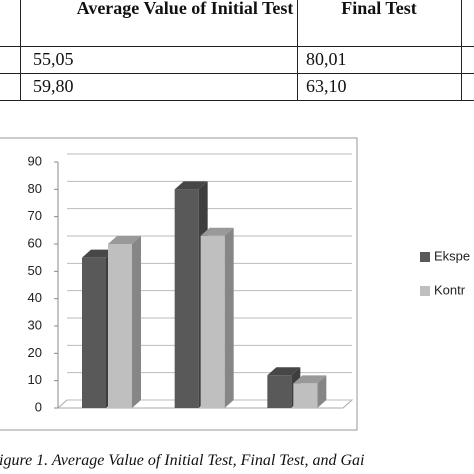 Image resolution: width=474 pixels, height=474 pixels. I want to click on y-tick-label: 60, so click(35, 242).